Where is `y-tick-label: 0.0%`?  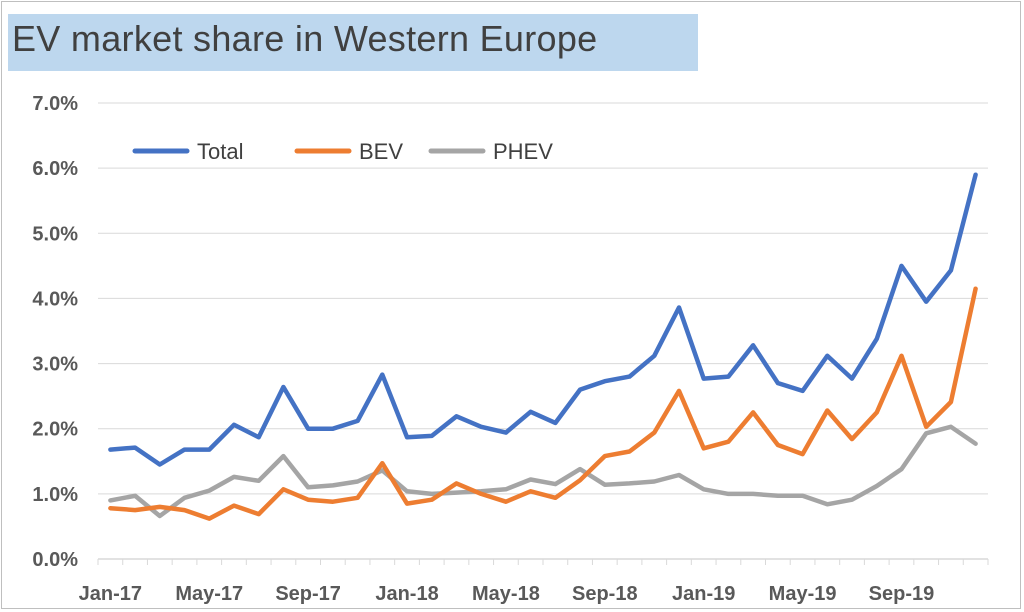 y-tick-label: 0.0% is located at coordinates (55, 560).